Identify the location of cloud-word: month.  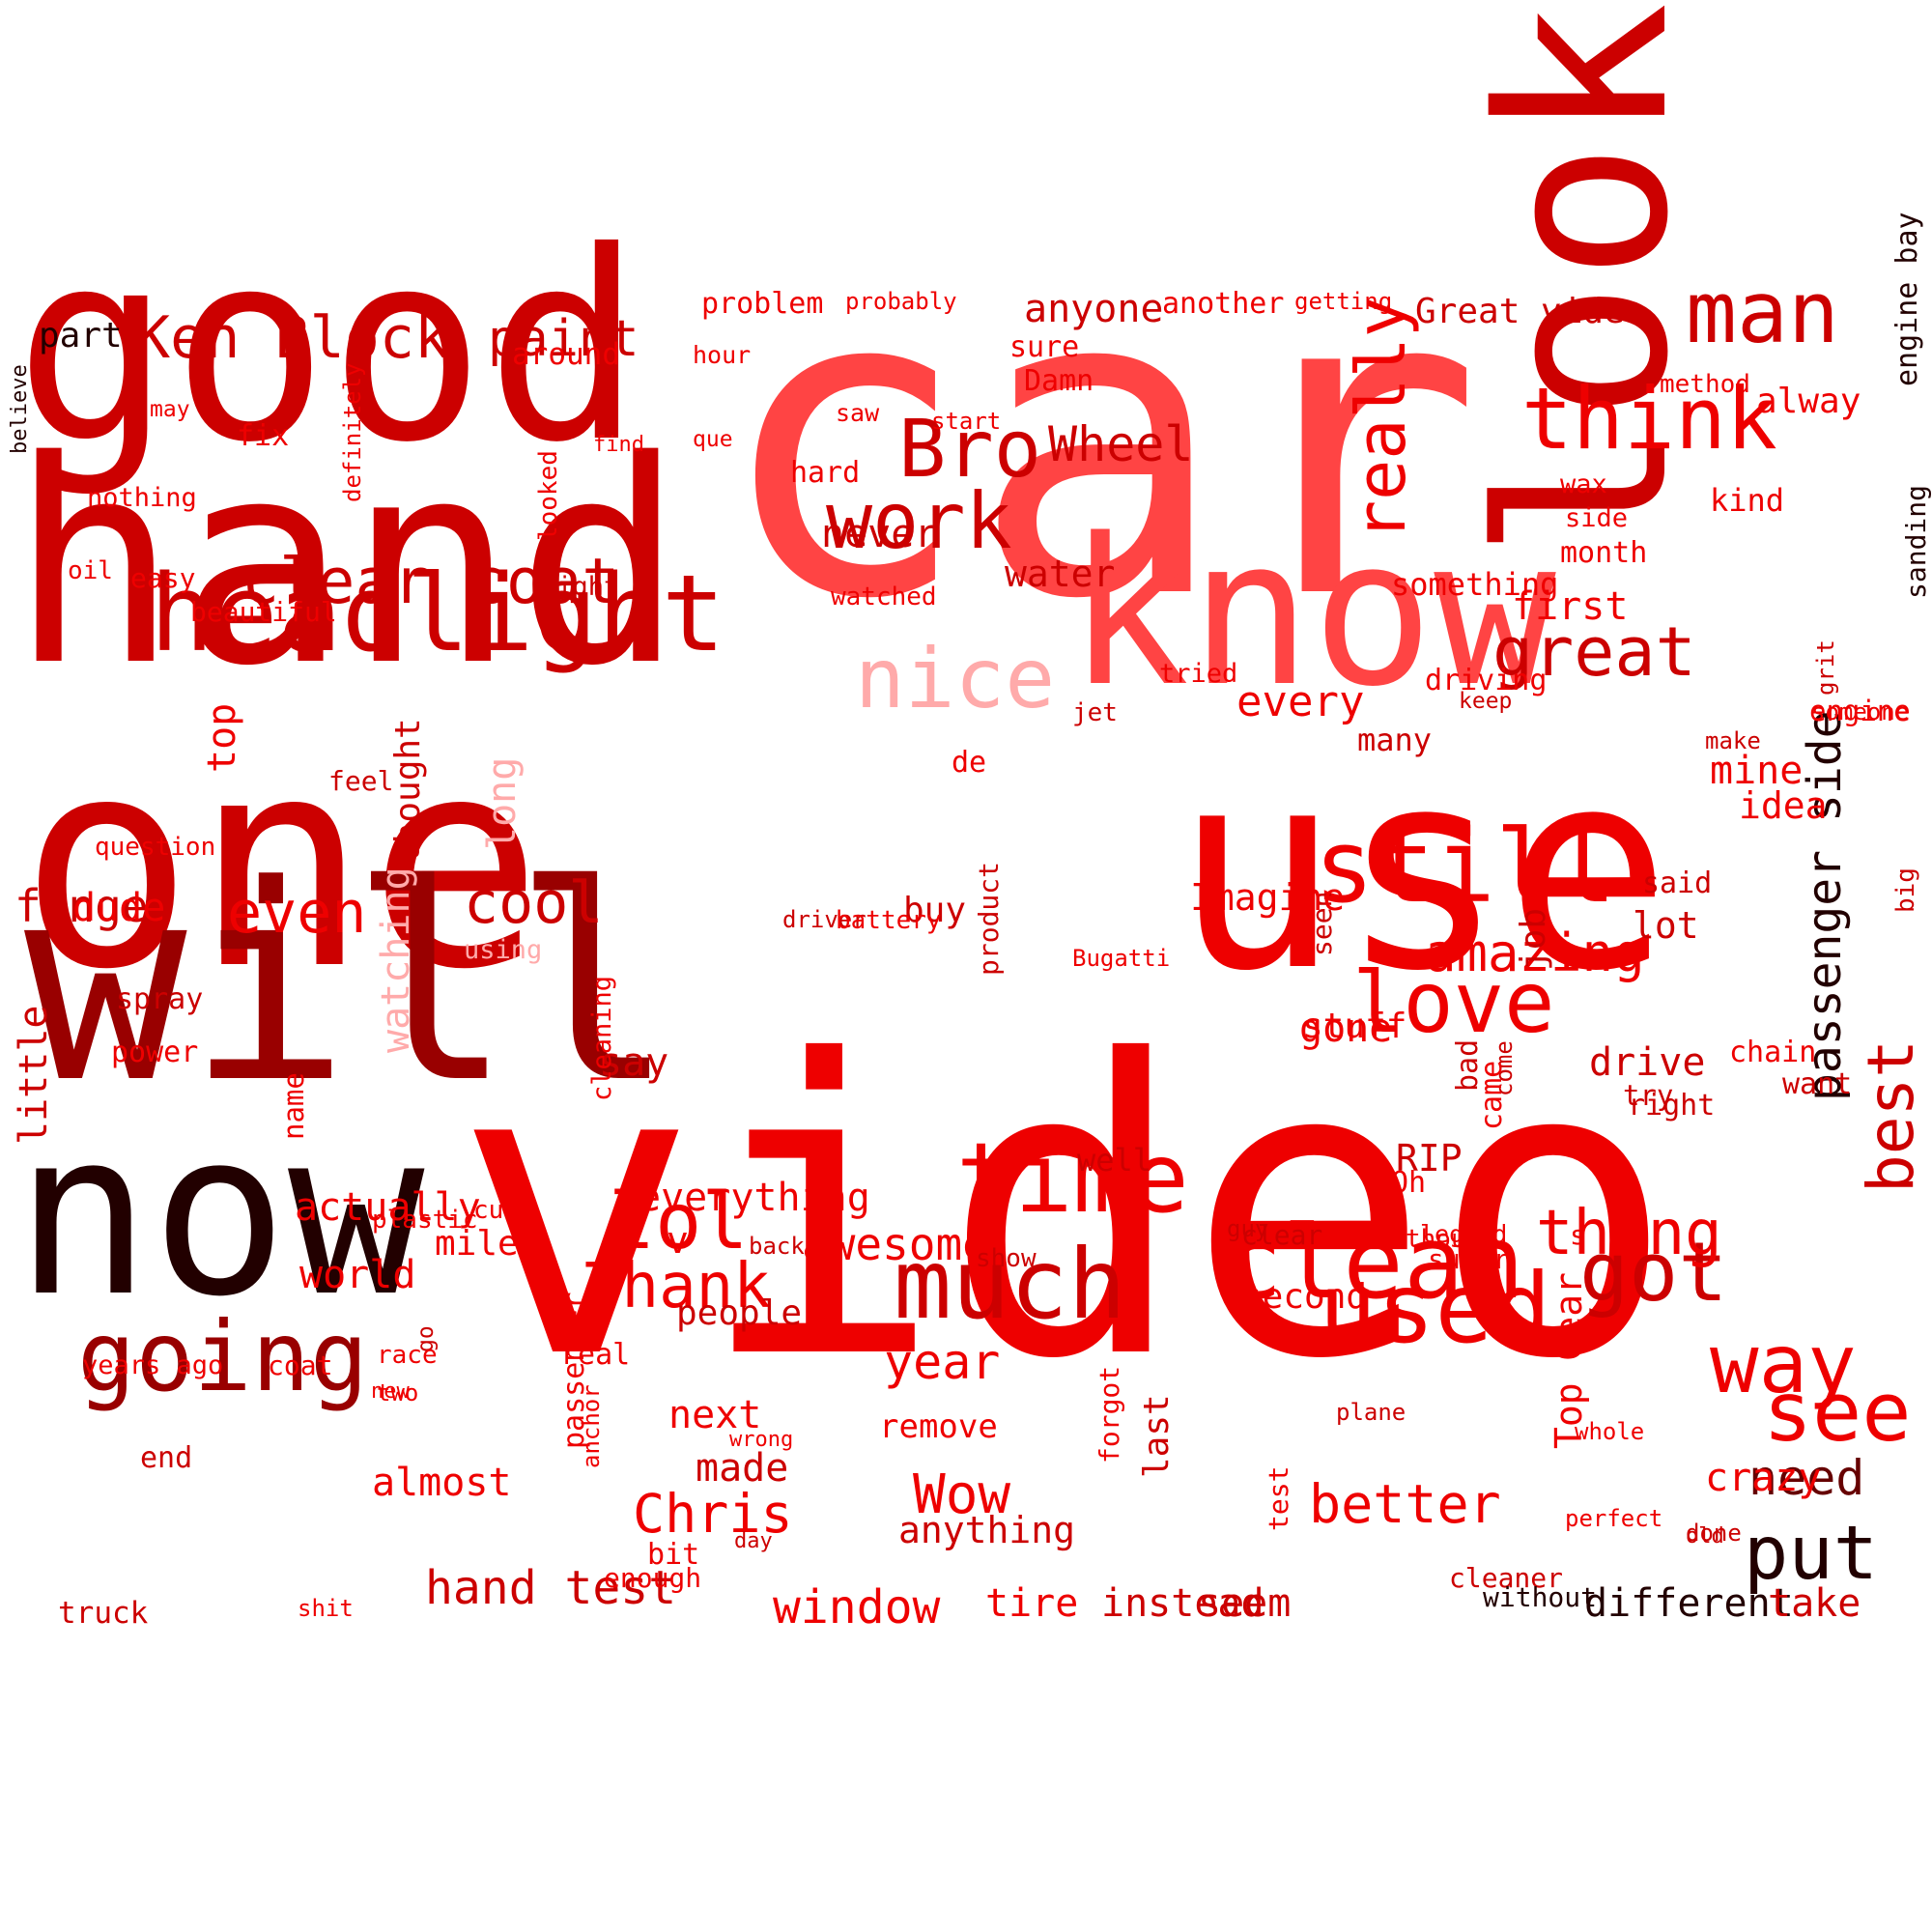
(1604, 553).